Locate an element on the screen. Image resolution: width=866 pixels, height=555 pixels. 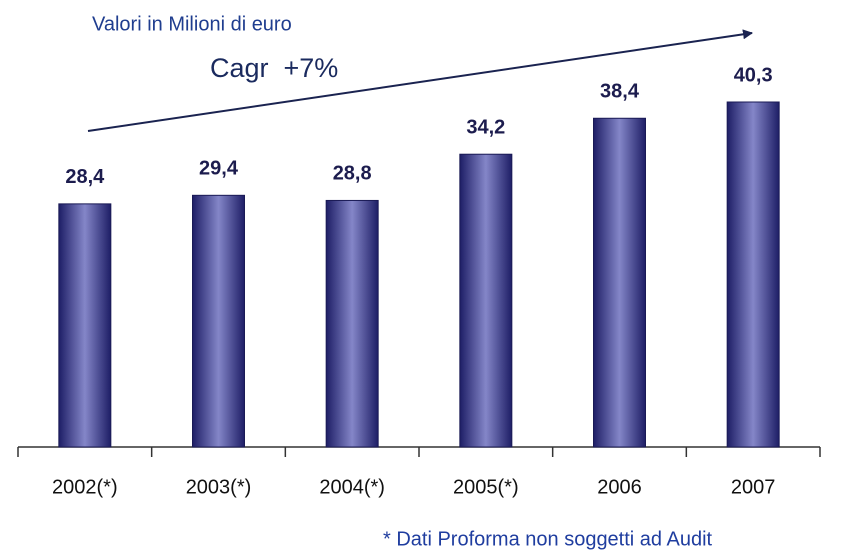
x-tick-label: 2007 is located at coordinates (753, 487).